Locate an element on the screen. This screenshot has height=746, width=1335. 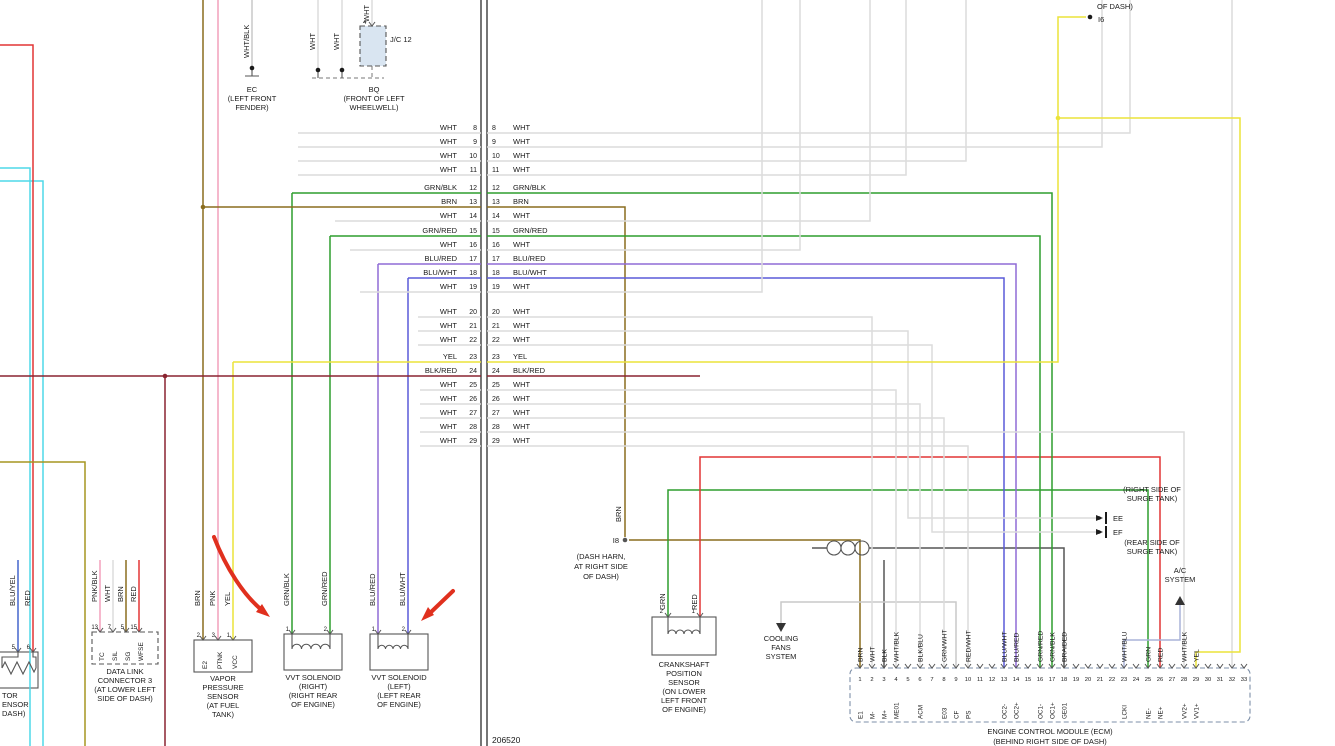
wire-row-25-right is located at coordinates (692, 528).